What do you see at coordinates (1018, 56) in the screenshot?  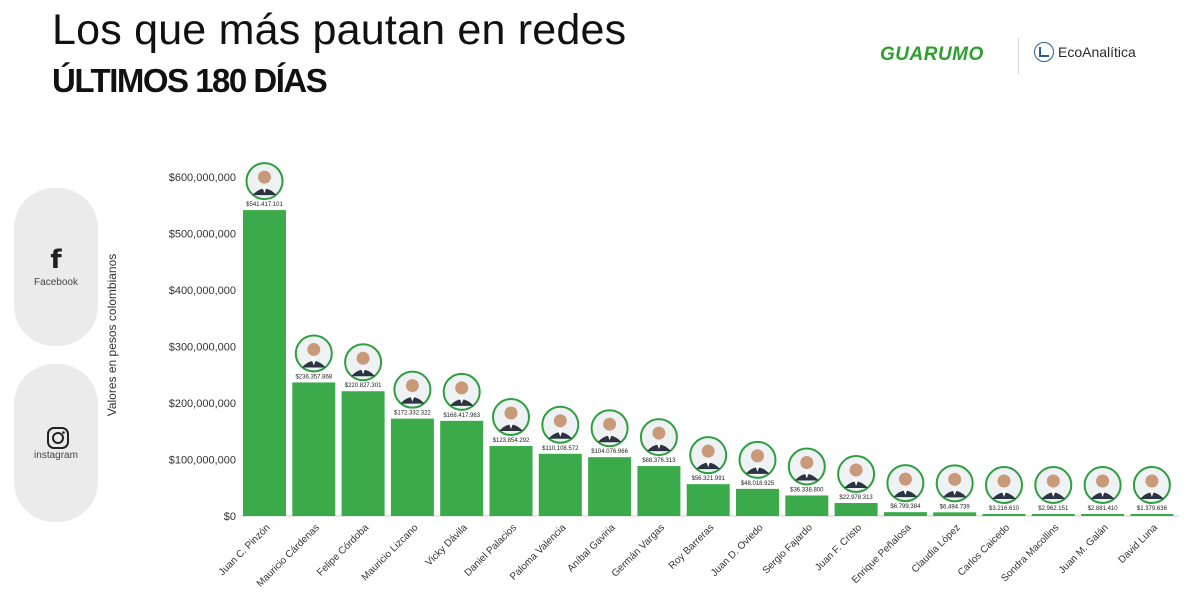 I see `brand-divider` at bounding box center [1018, 56].